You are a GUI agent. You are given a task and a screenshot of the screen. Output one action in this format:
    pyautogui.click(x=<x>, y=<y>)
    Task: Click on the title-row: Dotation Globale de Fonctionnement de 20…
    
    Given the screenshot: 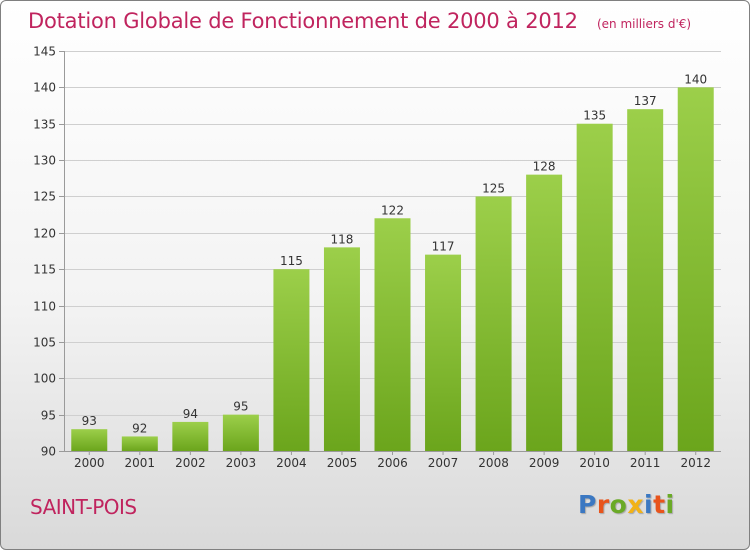 What is the action you would take?
    pyautogui.click(x=359, y=21)
    